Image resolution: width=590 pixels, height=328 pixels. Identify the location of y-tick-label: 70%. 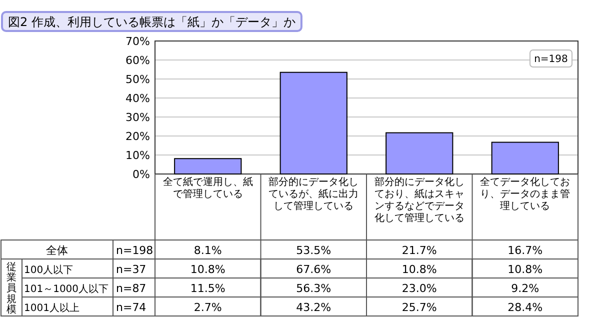
(138, 41).